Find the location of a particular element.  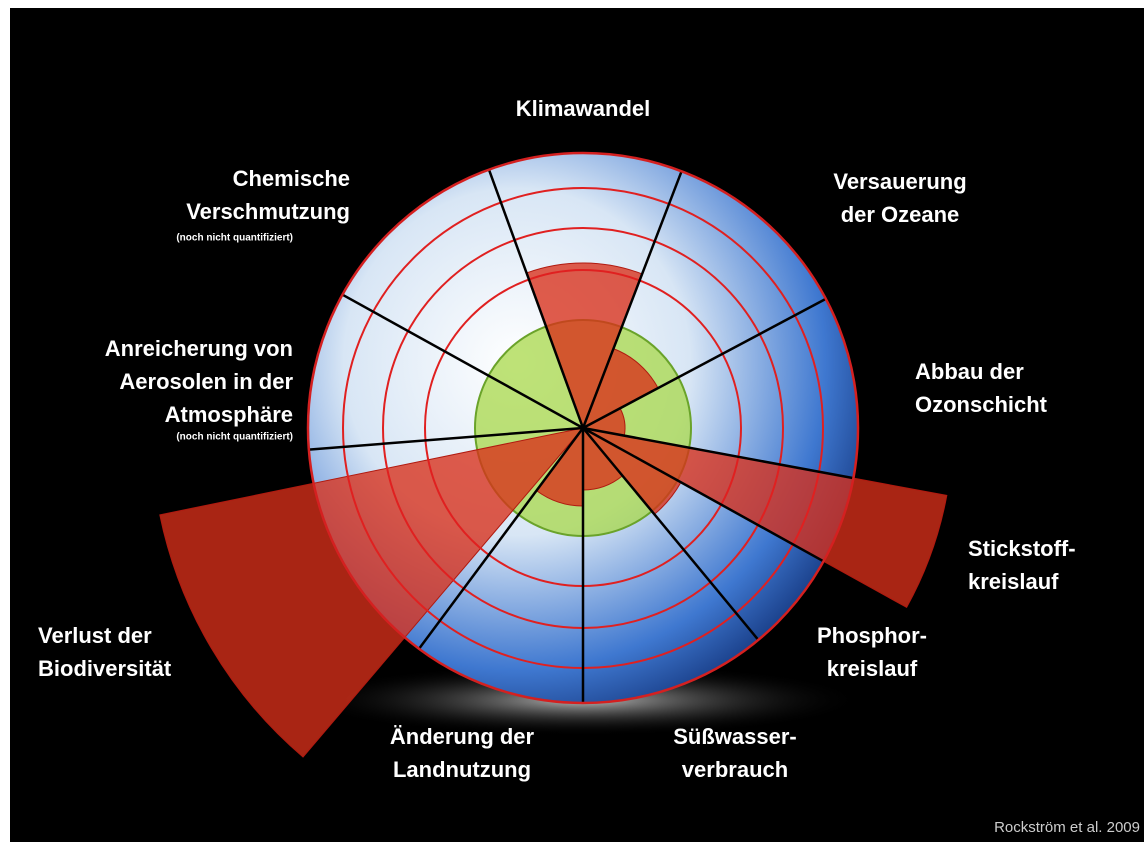

node-label: verbrauch is located at coordinates (735, 769).